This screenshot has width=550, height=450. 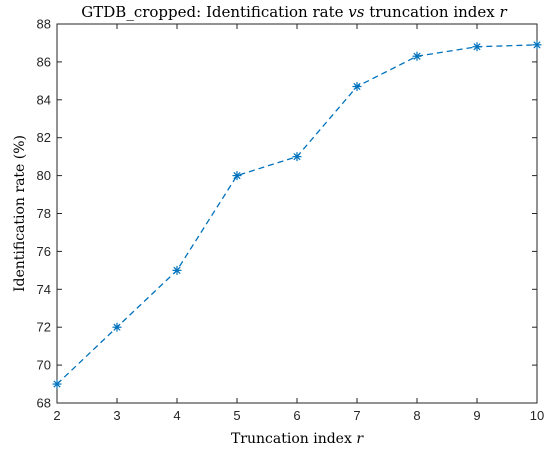 What do you see at coordinates (176, 415) in the screenshot?
I see `x-tick-label: 4` at bounding box center [176, 415].